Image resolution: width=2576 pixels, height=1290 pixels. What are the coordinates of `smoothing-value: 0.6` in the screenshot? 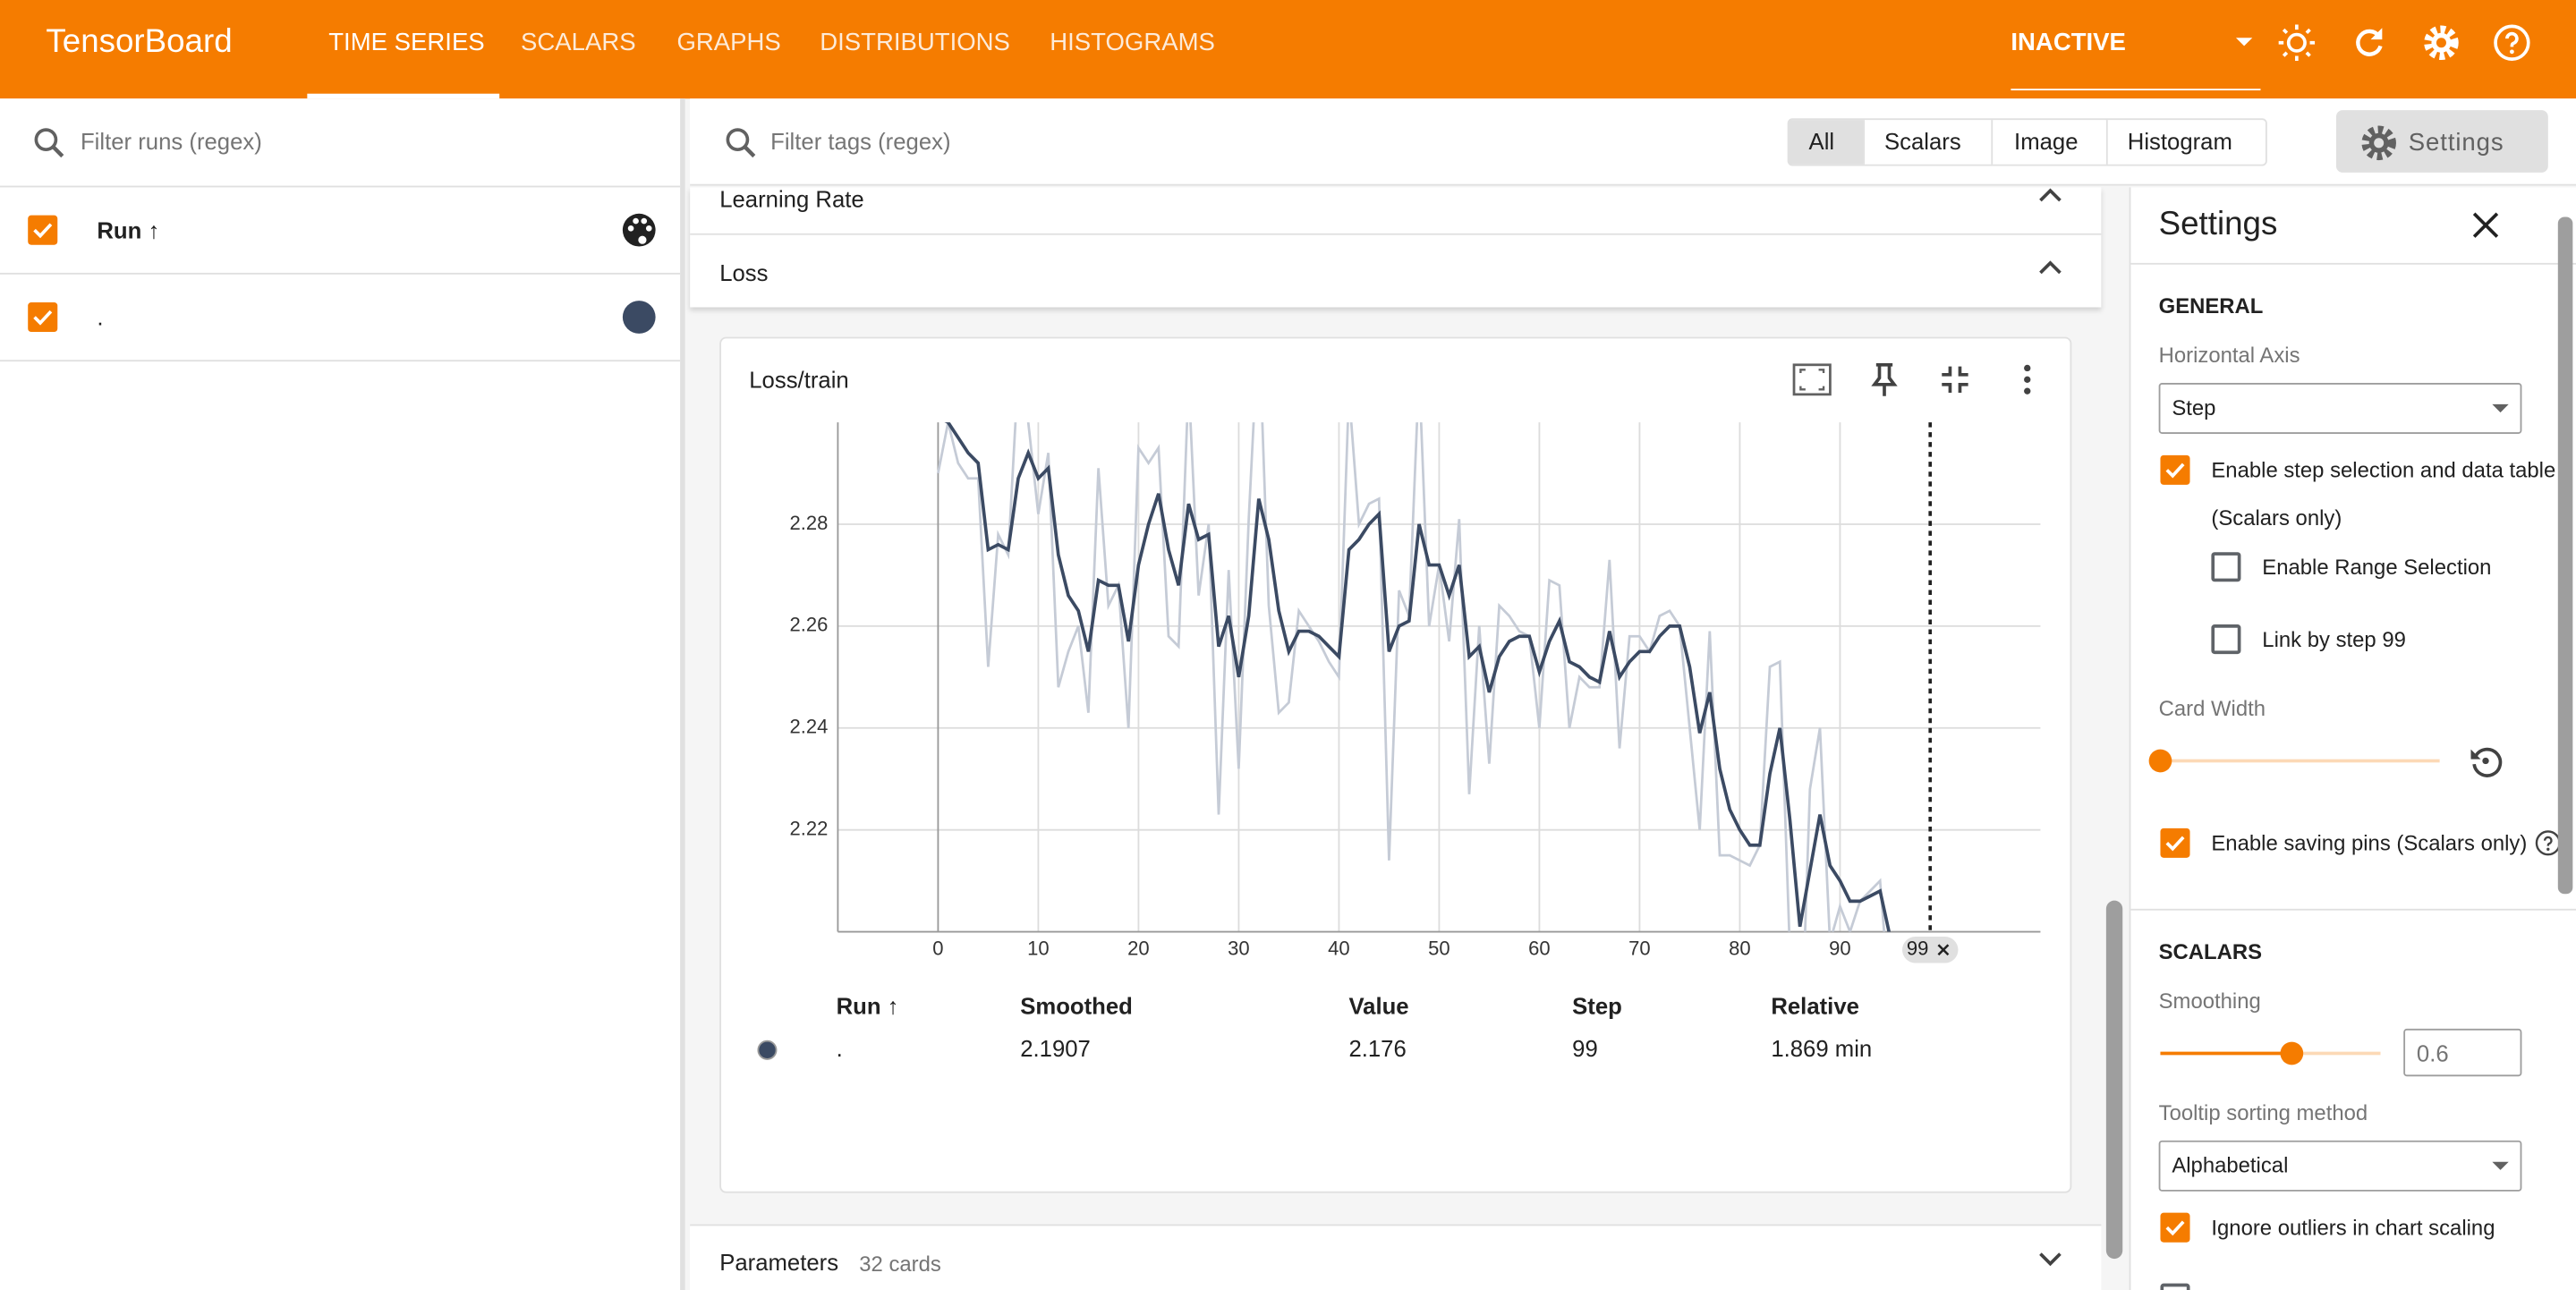 It's located at (2432, 1053).